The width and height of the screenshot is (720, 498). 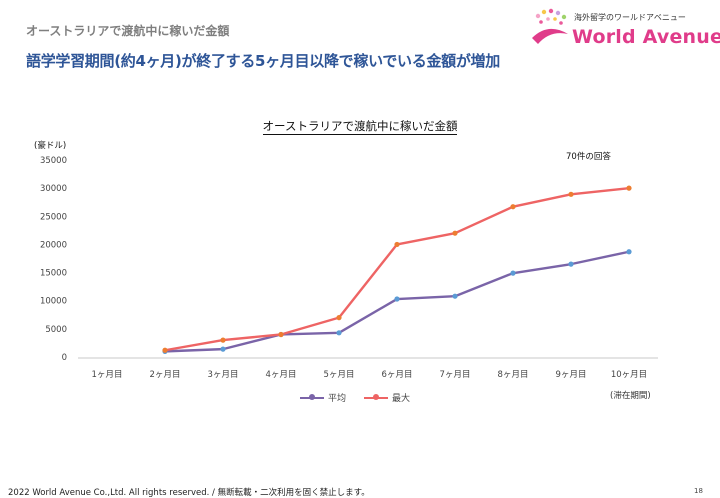 I want to click on y-tick-label: 25000, so click(x=53, y=217).